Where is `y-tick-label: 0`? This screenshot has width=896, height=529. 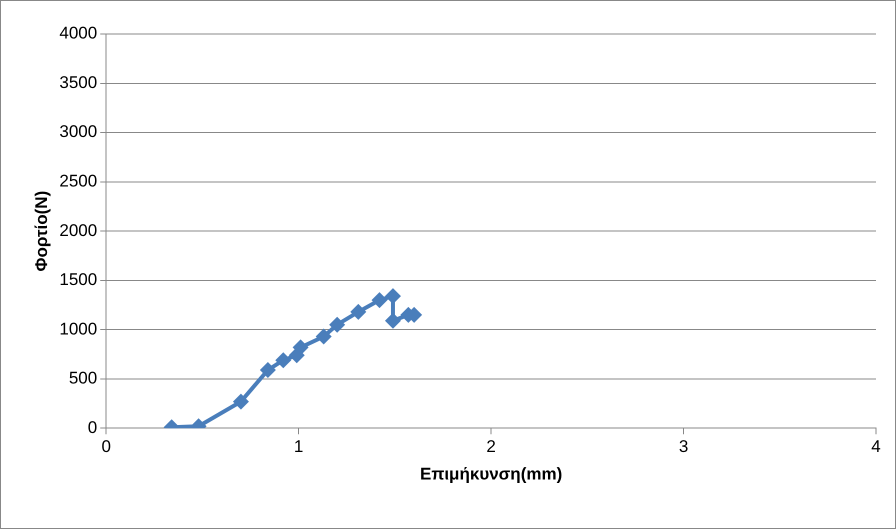
y-tick-label: 0 is located at coordinates (93, 427).